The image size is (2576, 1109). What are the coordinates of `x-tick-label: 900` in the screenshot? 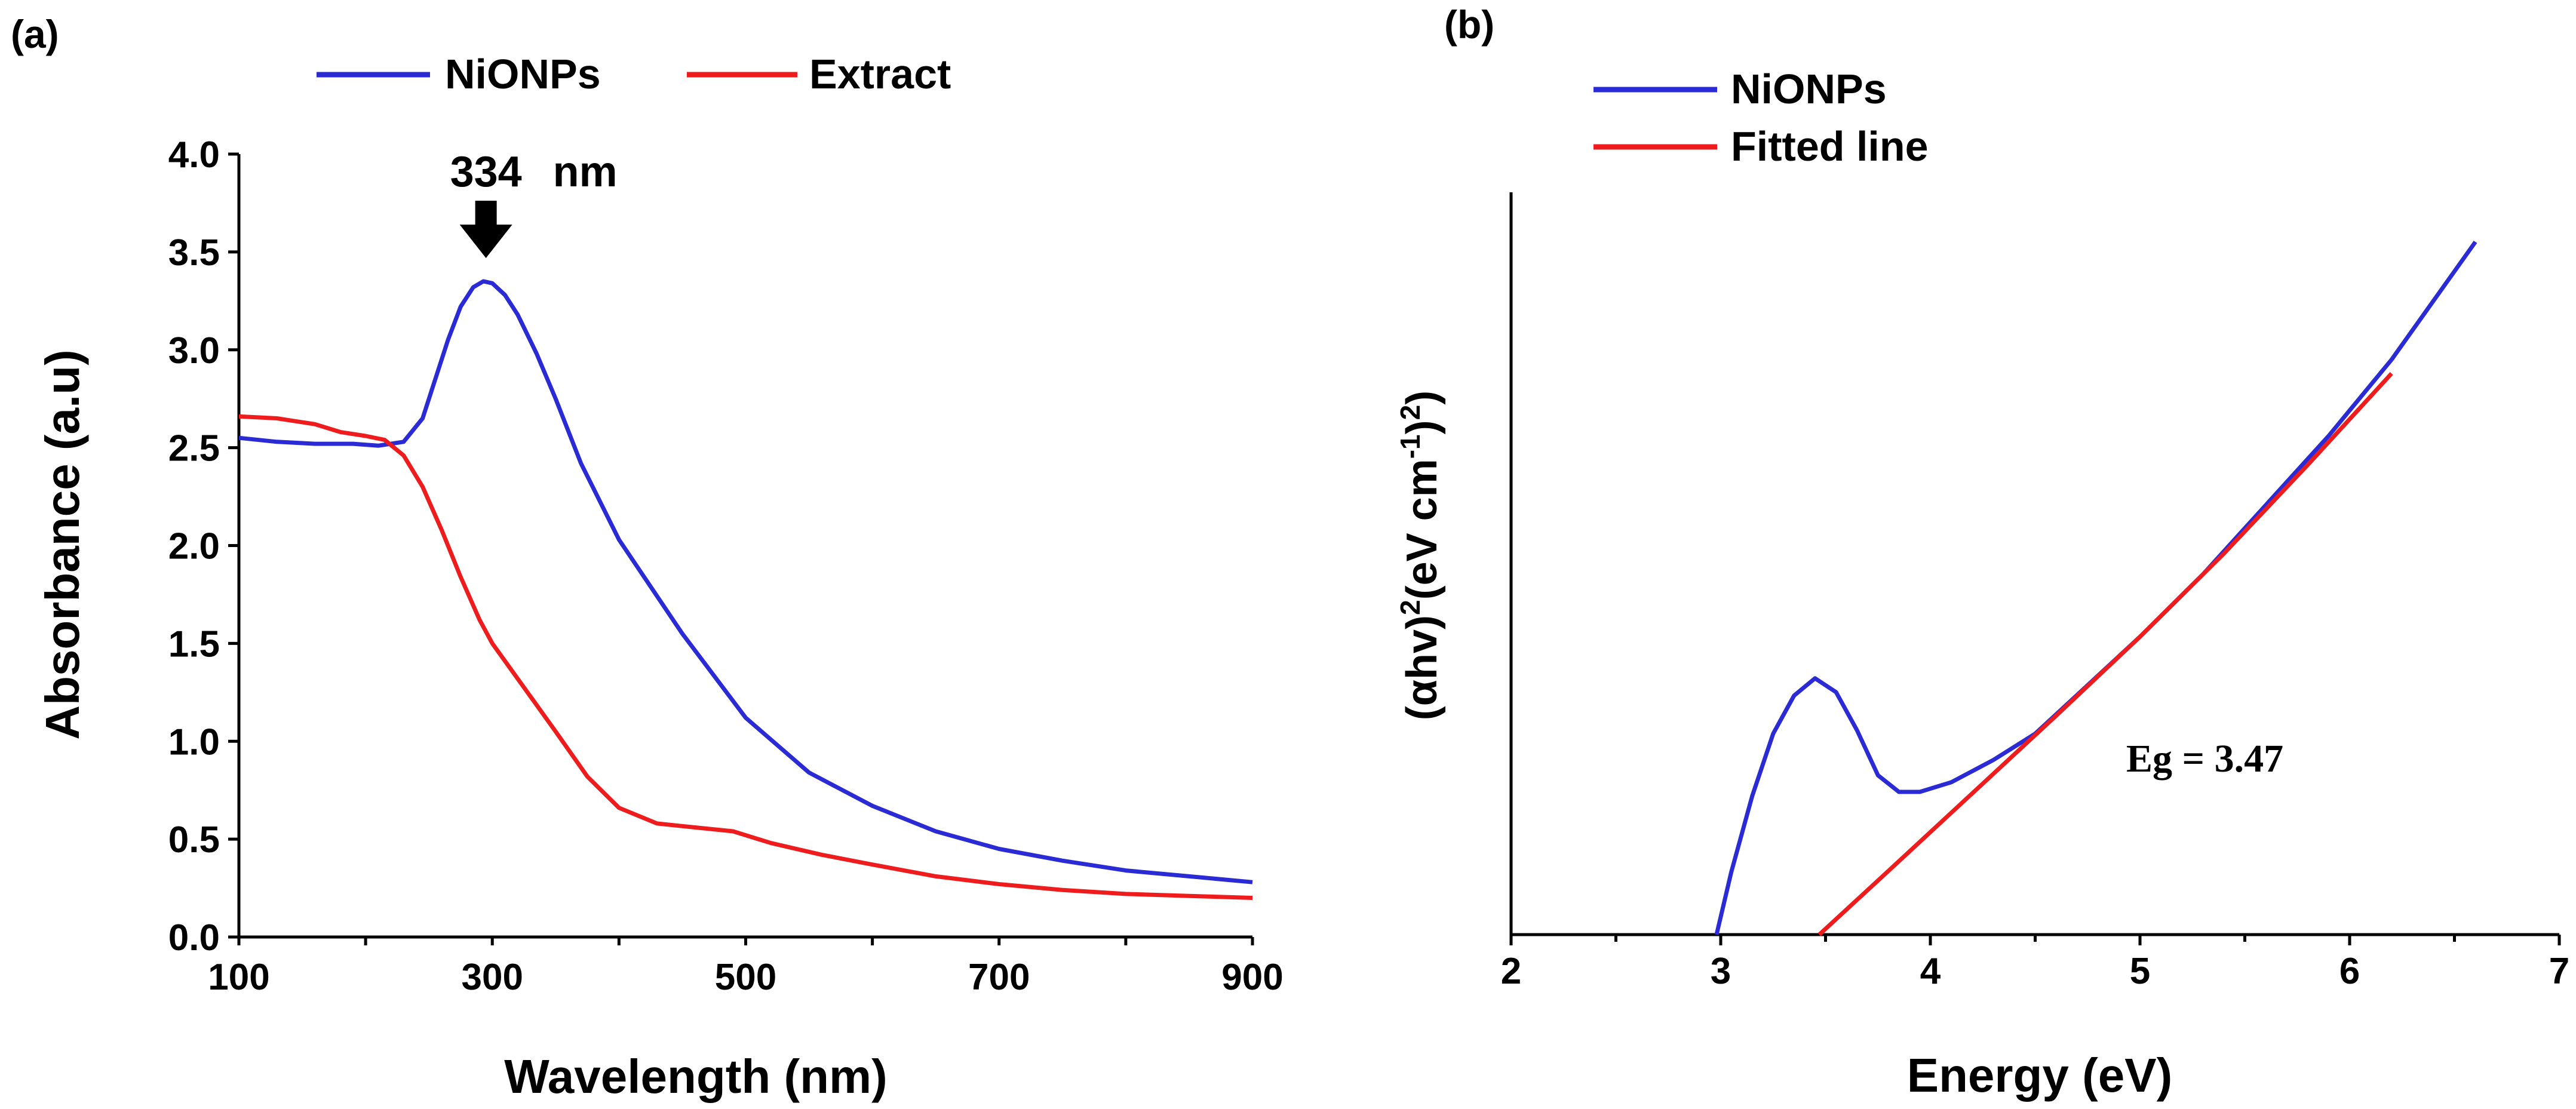 It's located at (1252, 977).